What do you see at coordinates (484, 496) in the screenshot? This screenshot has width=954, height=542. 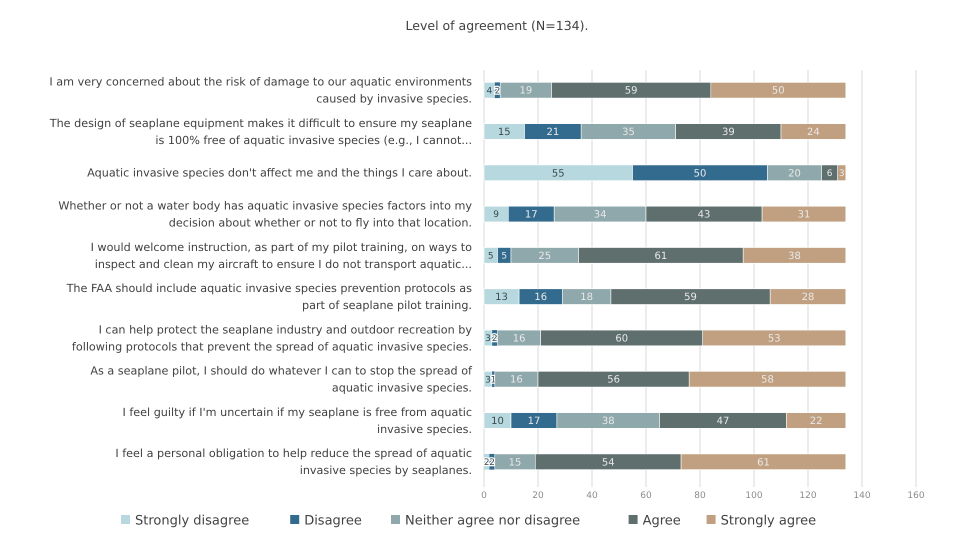 I see `x-tick-label: 0` at bounding box center [484, 496].